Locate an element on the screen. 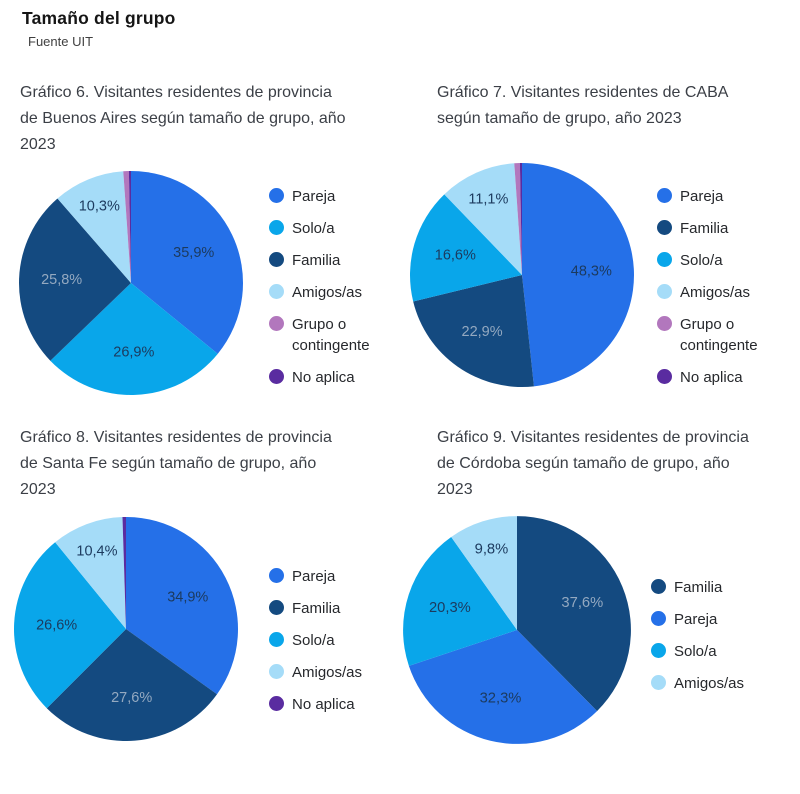 This screenshot has height=794, width=800. chart8-pie: 34,9% 27,6% 26,6% 10,4% is located at coordinates (126, 629).